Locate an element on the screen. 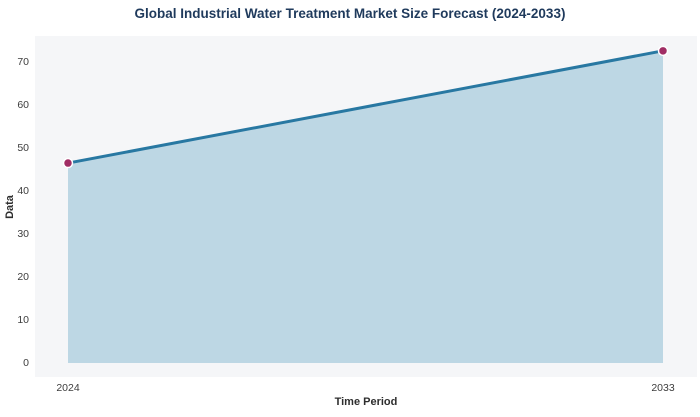 The image size is (700, 417). y-tick-label: 50 is located at coordinates (23, 148).